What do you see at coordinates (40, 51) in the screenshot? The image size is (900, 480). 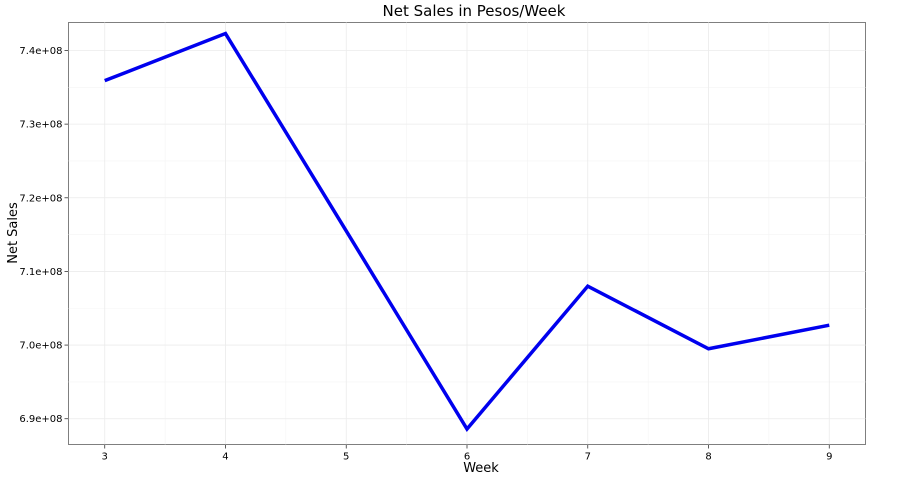 I see `y-tick-label: 7.4e+08` at bounding box center [40, 51].